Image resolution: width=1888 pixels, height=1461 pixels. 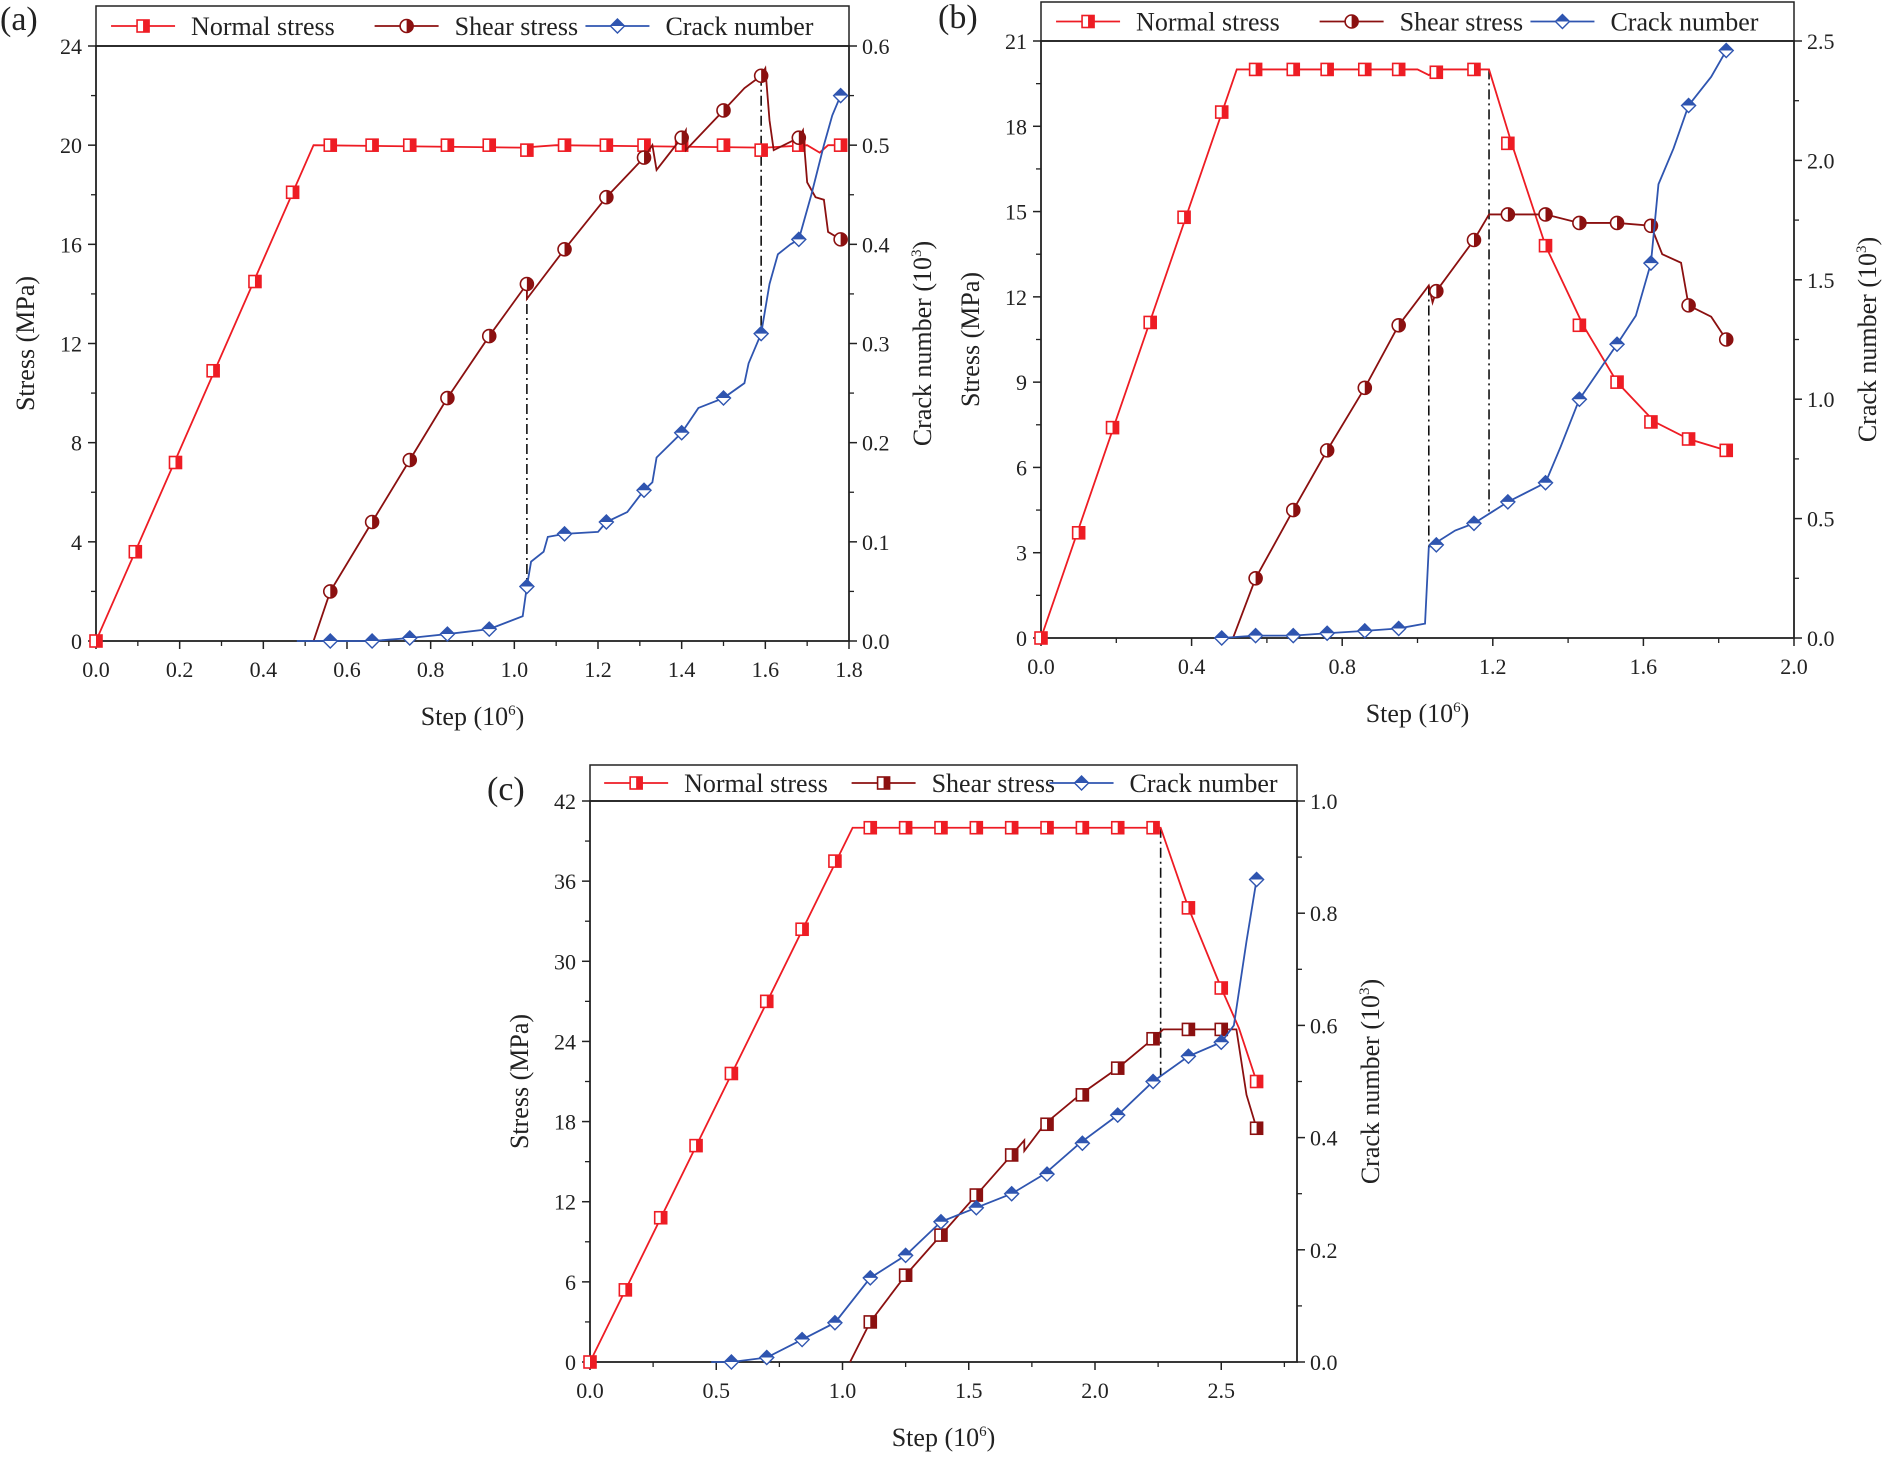 I want to click on y2-tick-label: 0.5, so click(x=1821, y=519).